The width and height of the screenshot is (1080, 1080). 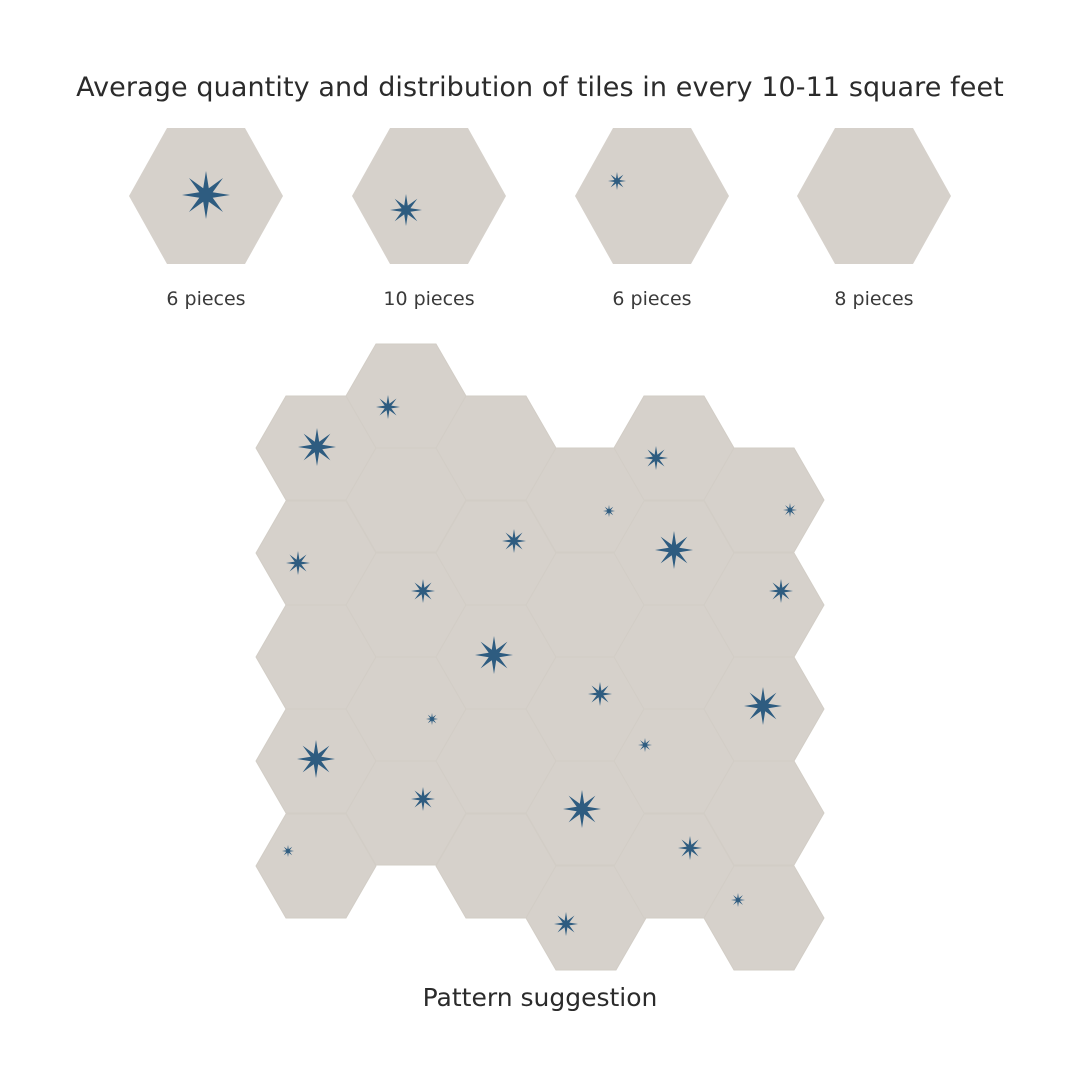 I want to click on tile-type-plain: 8 pieces, so click(x=874, y=223).